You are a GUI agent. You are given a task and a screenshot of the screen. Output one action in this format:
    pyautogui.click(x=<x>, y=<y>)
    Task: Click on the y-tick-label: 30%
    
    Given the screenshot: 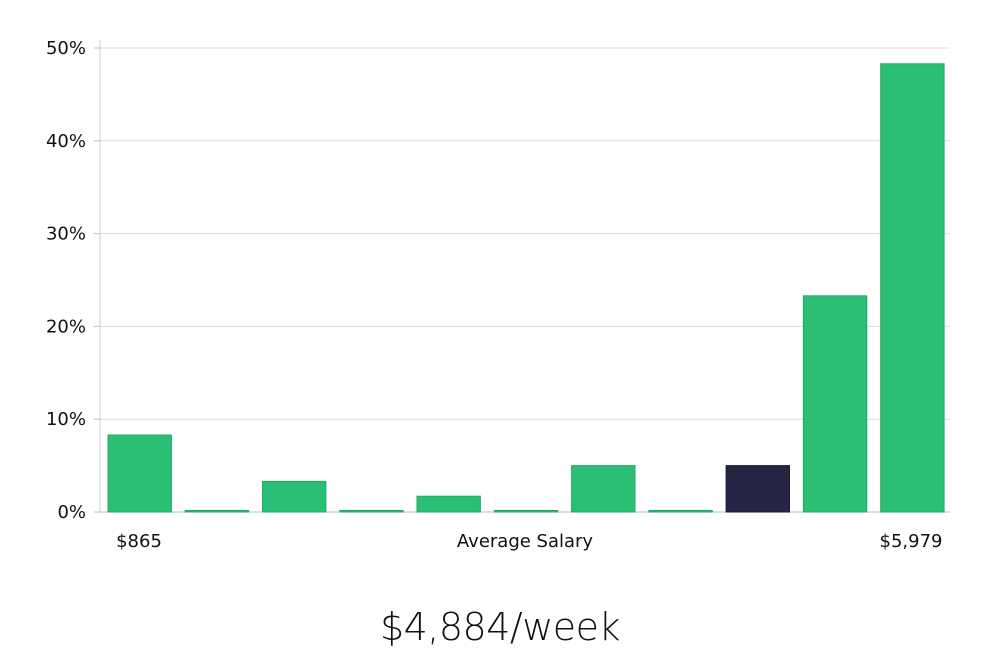 What is the action you would take?
    pyautogui.click(x=66, y=234)
    